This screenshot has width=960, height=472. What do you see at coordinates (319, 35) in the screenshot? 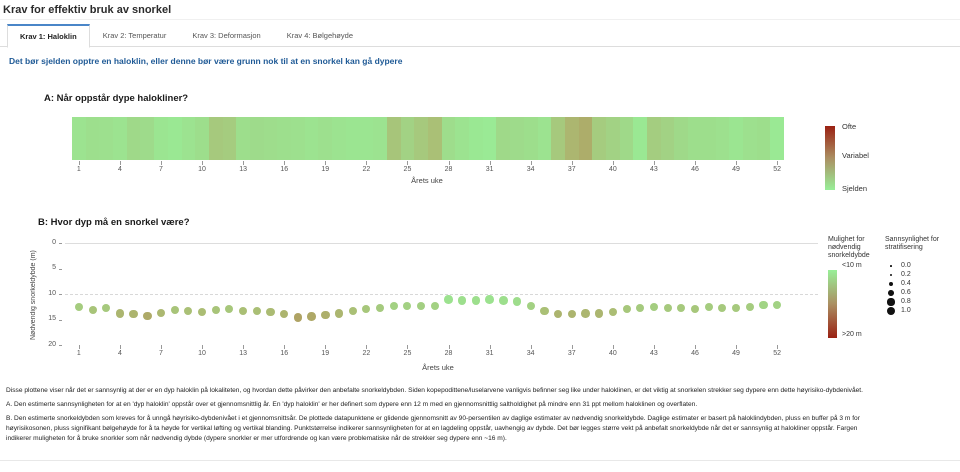
I see `tab-krav-4: Krav 4: Bølgehøyde` at bounding box center [319, 35].